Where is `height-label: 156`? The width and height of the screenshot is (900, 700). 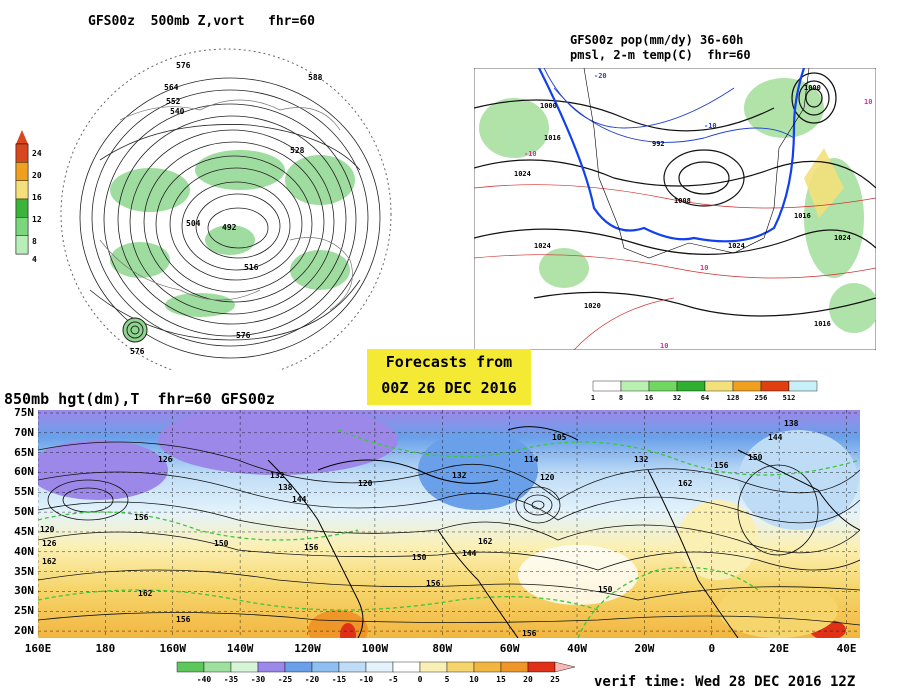 height-label: 156 is located at coordinates (183, 619).